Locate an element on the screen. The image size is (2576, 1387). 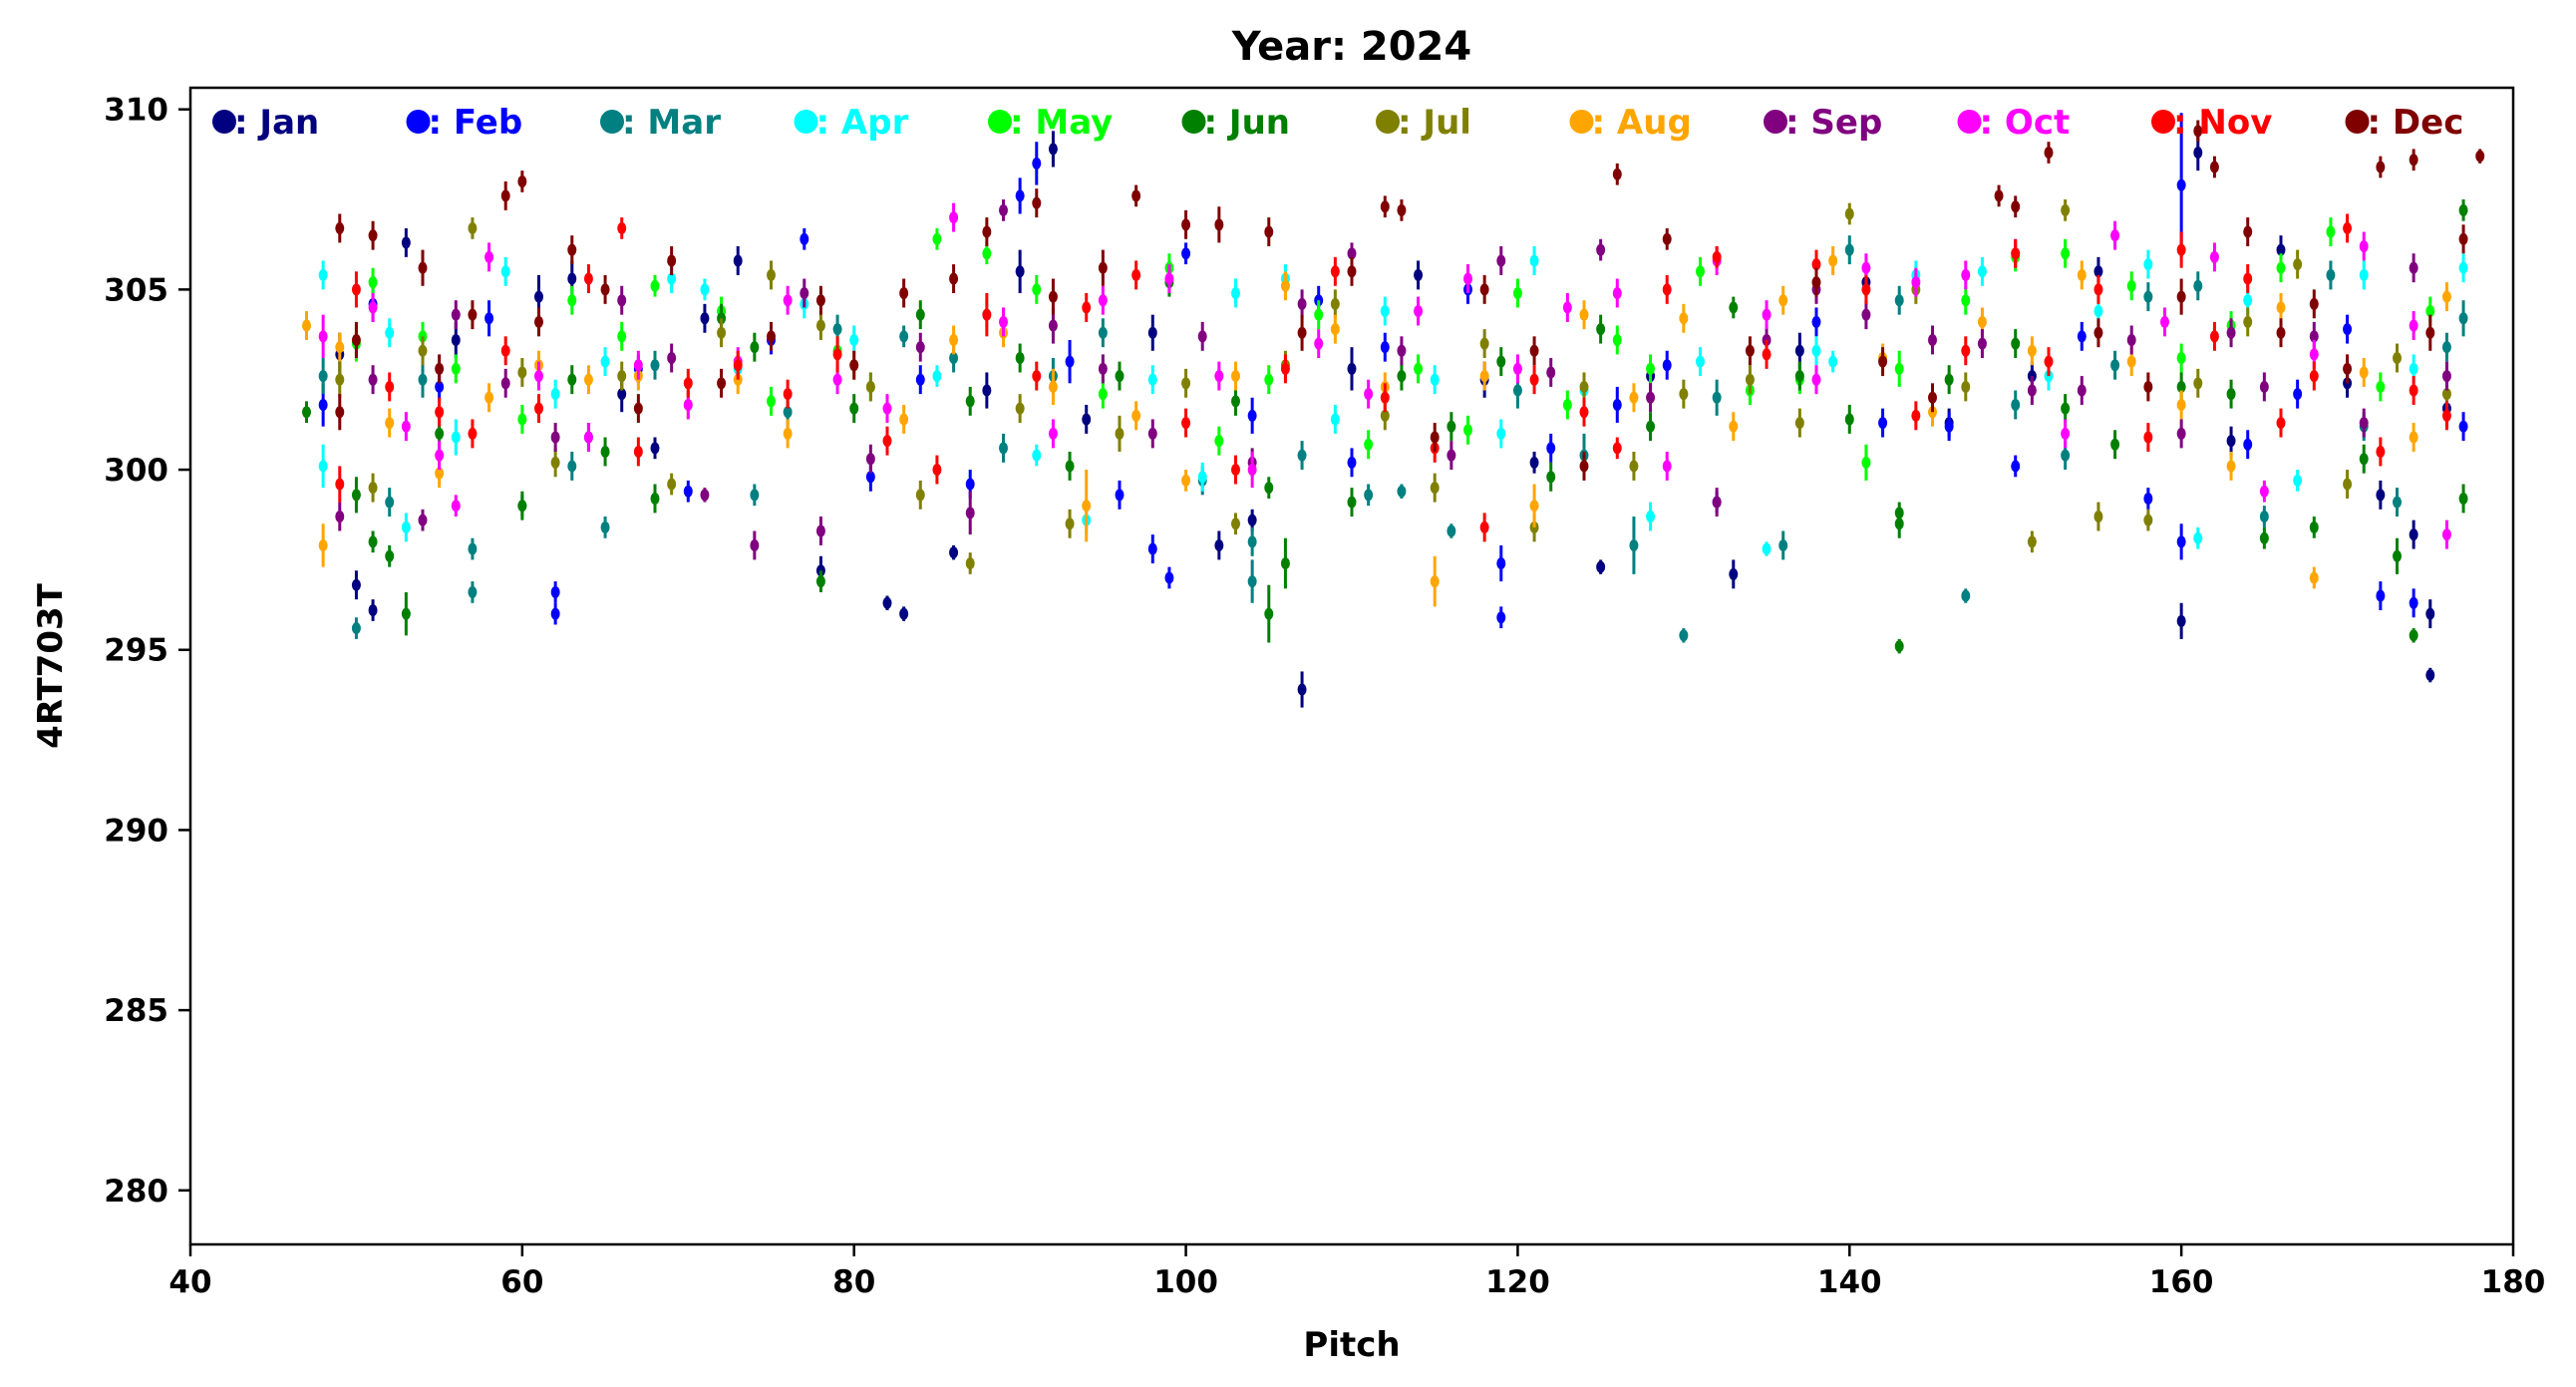
y-tick-label: 310 is located at coordinates (136, 111).